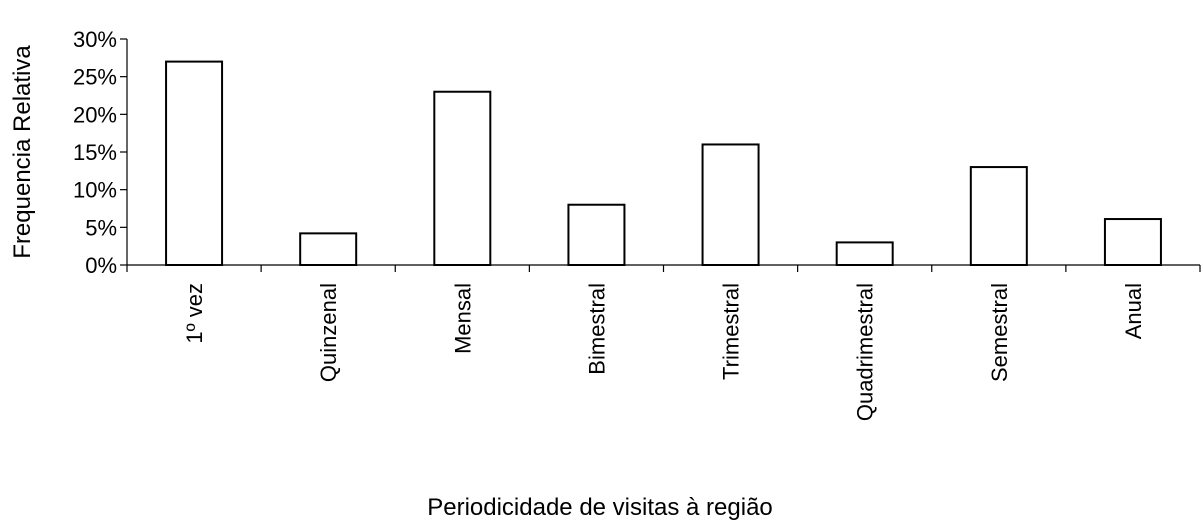 Image resolution: width=1203 pixels, height=525 pixels. What do you see at coordinates (731, 331) in the screenshot?
I see `category-label: Trimestral` at bounding box center [731, 331].